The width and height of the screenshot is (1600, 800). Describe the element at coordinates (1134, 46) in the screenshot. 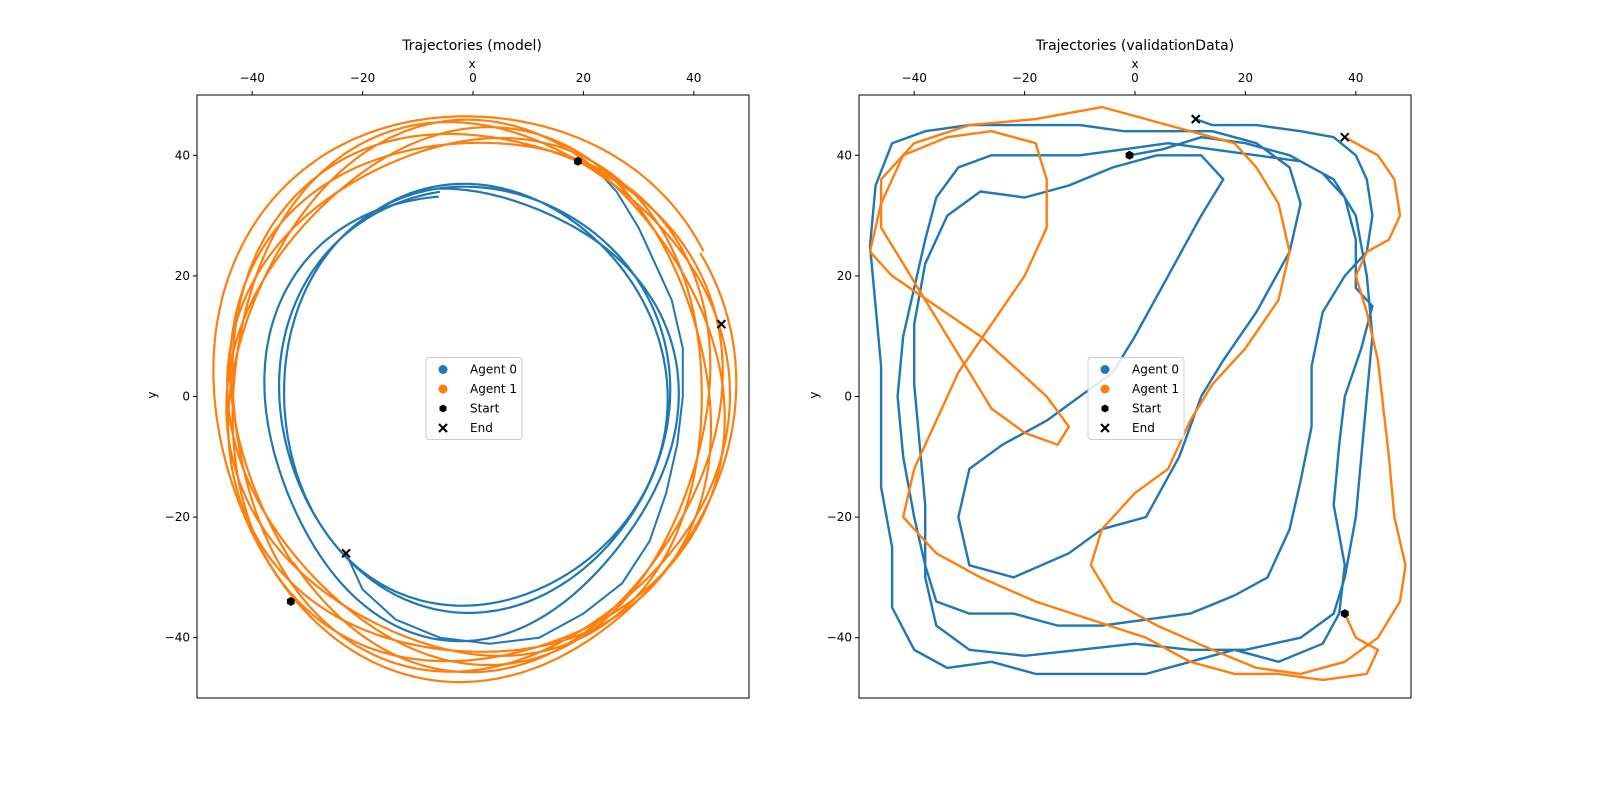

I see `panel-title: Trajectories (validationData)` at that location.